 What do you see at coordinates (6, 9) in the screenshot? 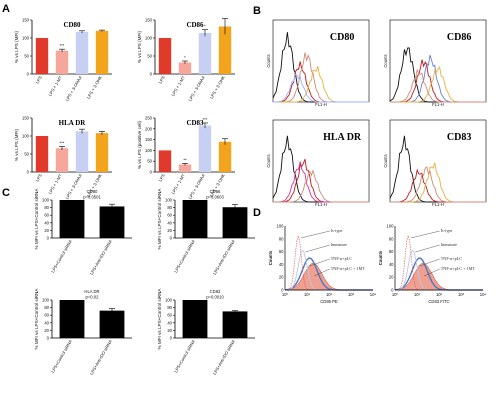
I see `panel-label-a: A` at bounding box center [6, 9].